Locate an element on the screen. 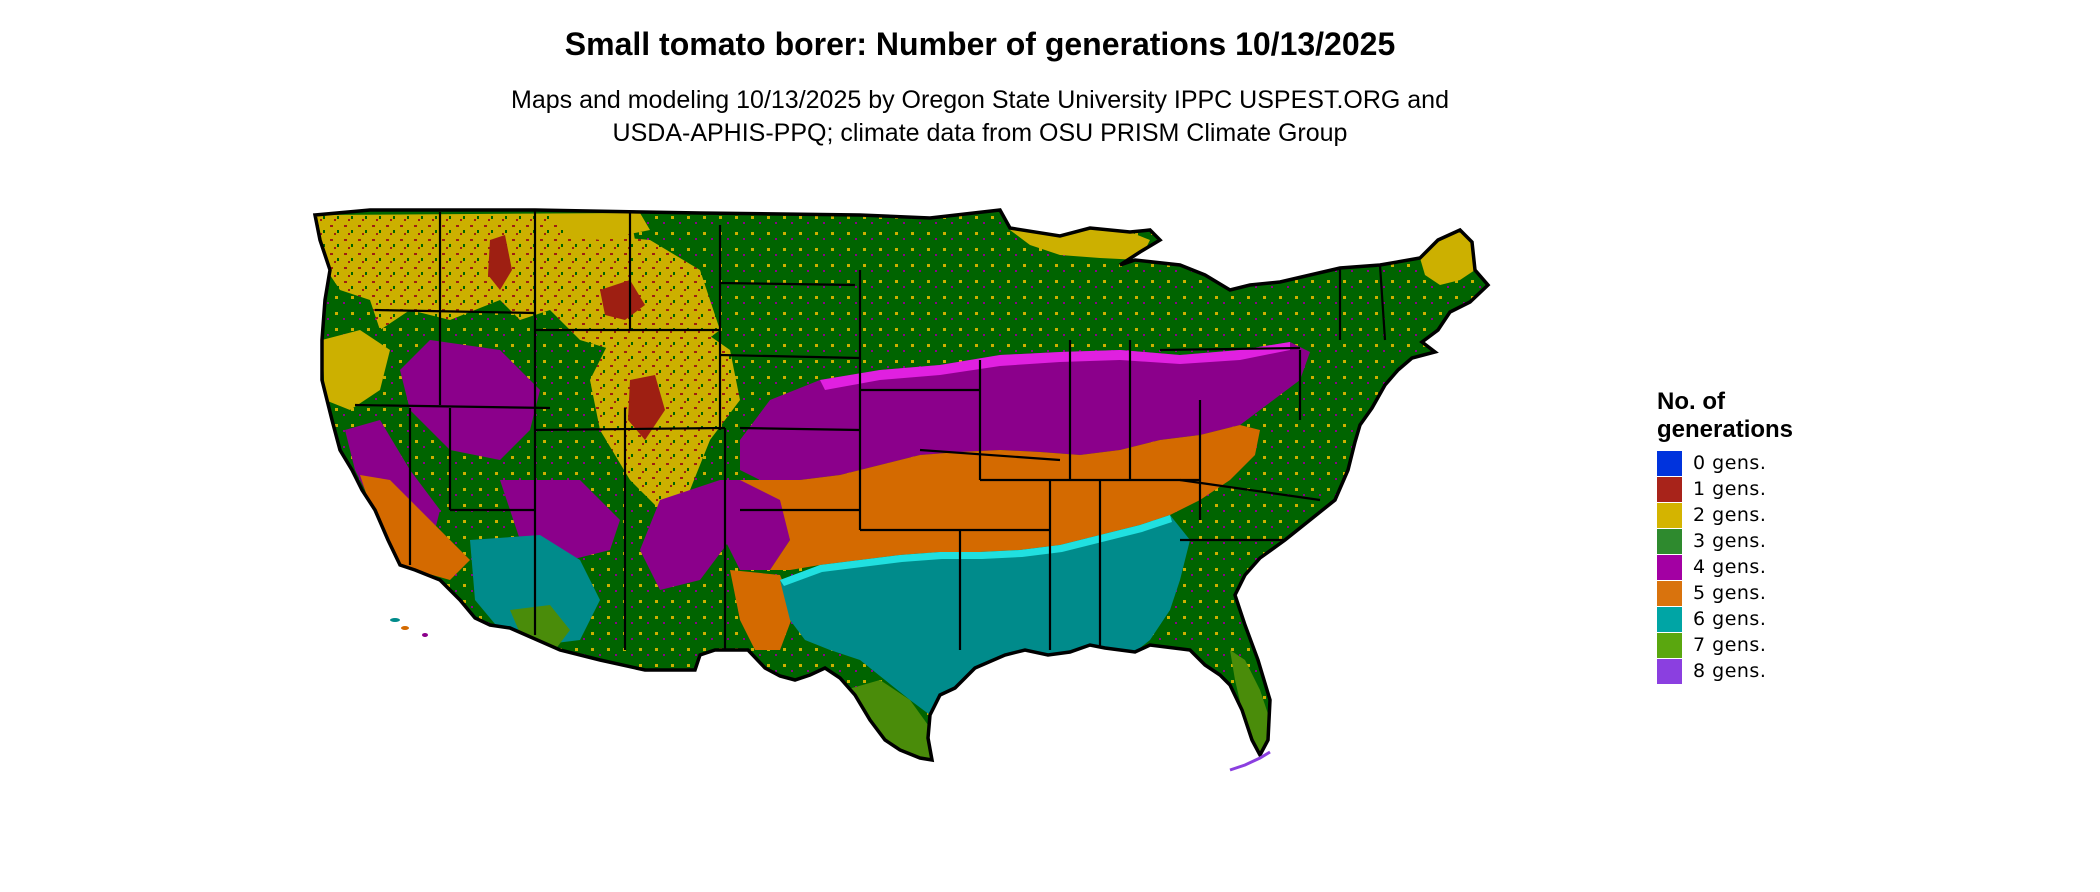 Image resolution: width=2100 pixels, height=892 pixels. region-1-gens-colorado is located at coordinates (646, 407).